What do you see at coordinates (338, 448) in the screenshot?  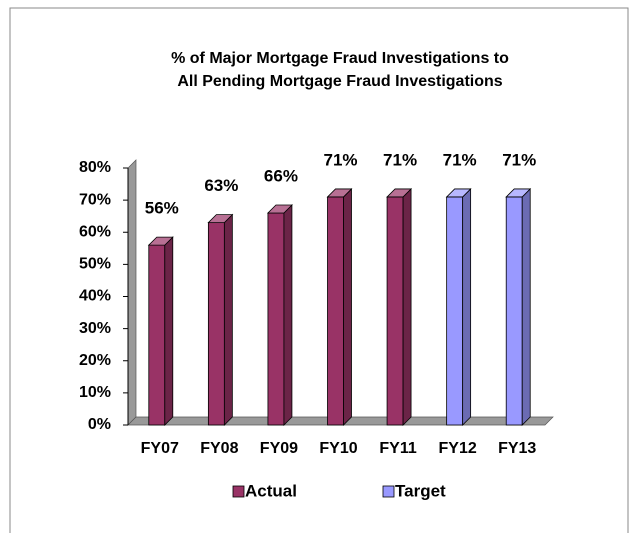 I see `x-tick-label: FY10` at bounding box center [338, 448].